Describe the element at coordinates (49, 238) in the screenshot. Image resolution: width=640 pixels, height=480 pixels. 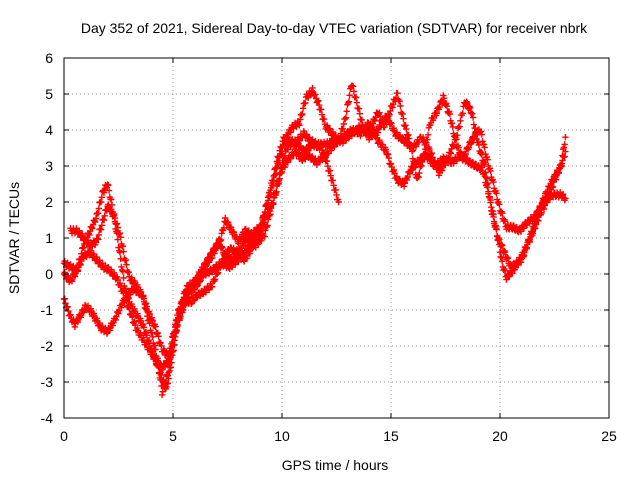
I see `y-tick-label: 1` at that location.